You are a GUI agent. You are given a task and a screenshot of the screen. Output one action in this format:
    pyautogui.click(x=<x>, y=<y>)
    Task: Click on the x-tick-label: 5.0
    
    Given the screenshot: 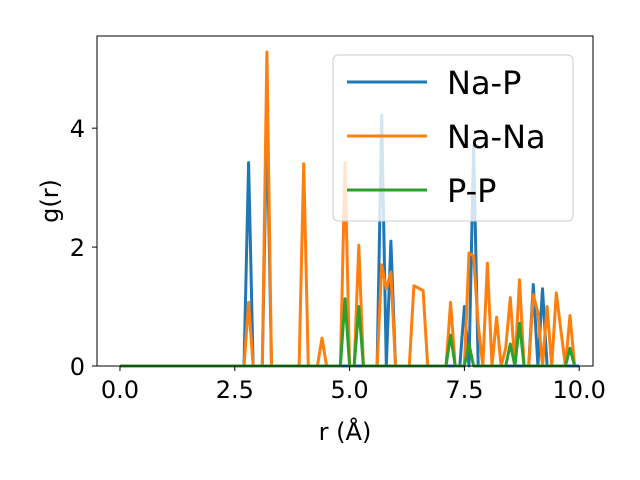 What is the action you would take?
    pyautogui.click(x=350, y=390)
    